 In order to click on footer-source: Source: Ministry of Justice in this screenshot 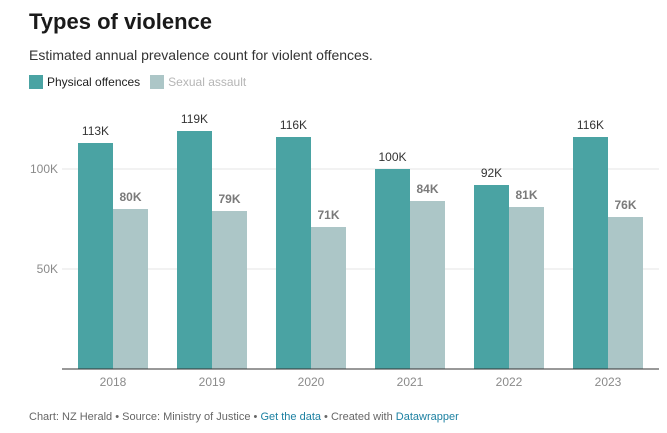, I will do `click(186, 417)`.